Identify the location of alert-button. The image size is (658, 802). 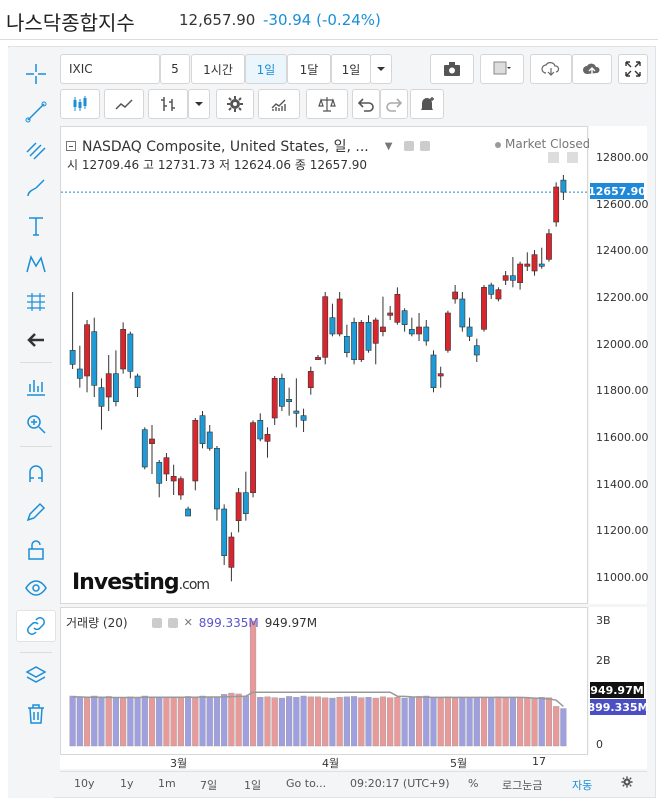
(427, 104).